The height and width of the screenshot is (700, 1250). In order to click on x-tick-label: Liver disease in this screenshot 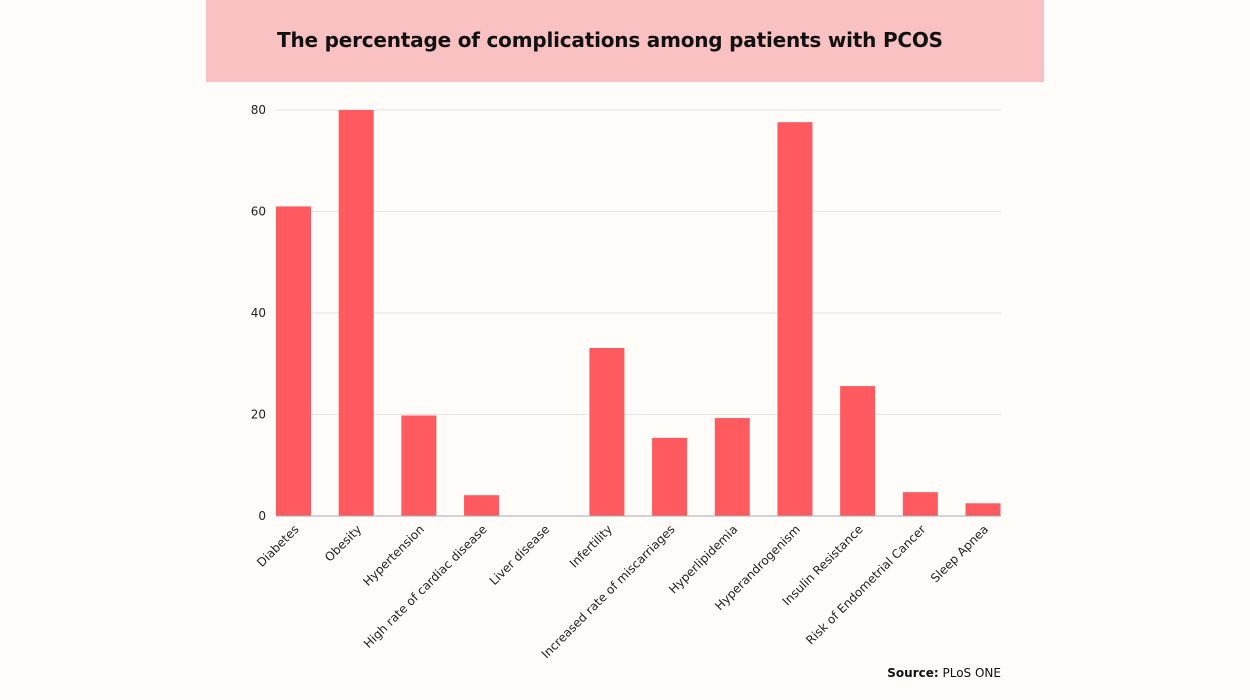, I will do `click(520, 555)`.